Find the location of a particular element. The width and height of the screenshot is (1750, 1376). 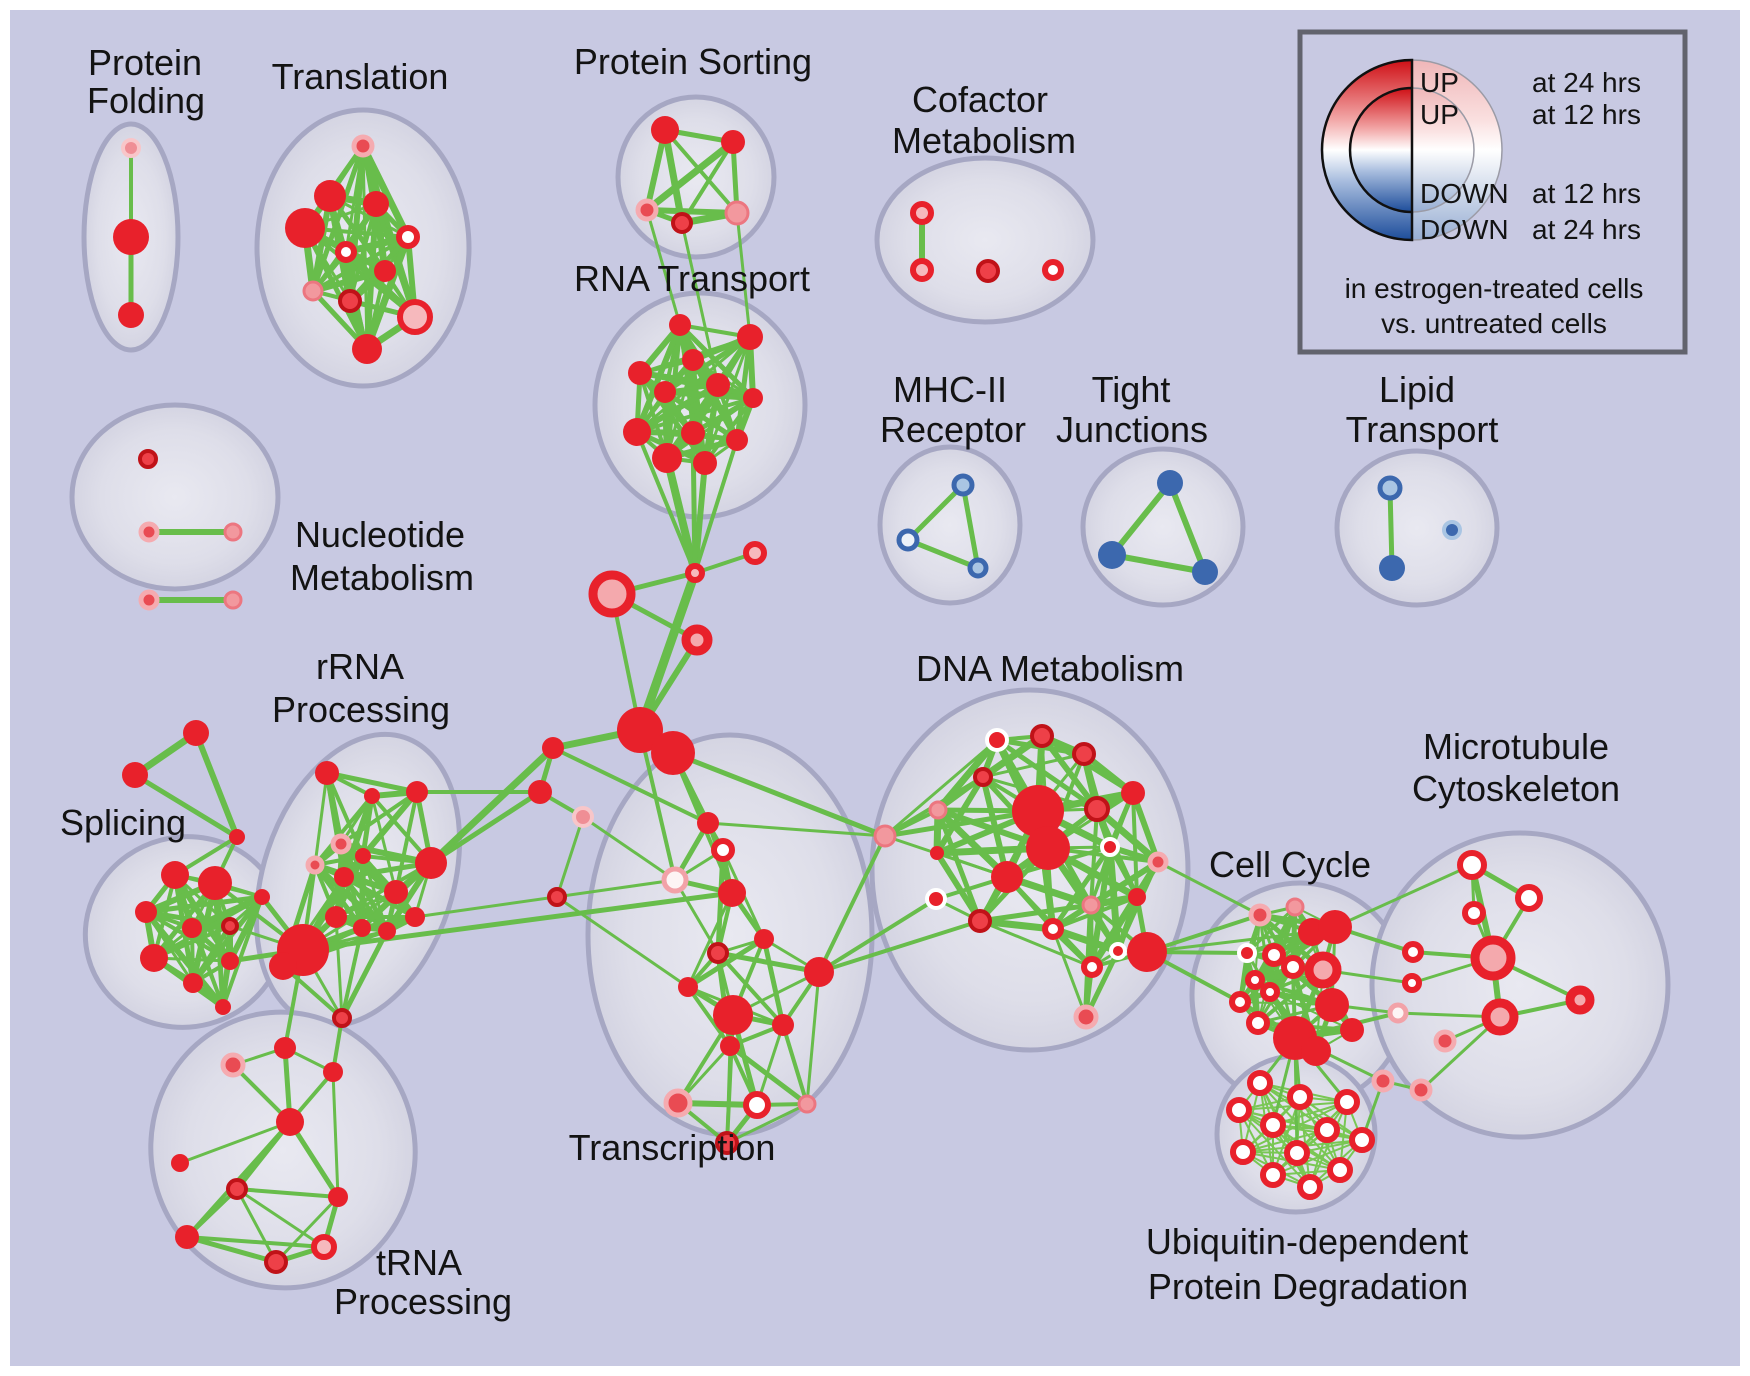

node-t7 is located at coordinates (313, 291).